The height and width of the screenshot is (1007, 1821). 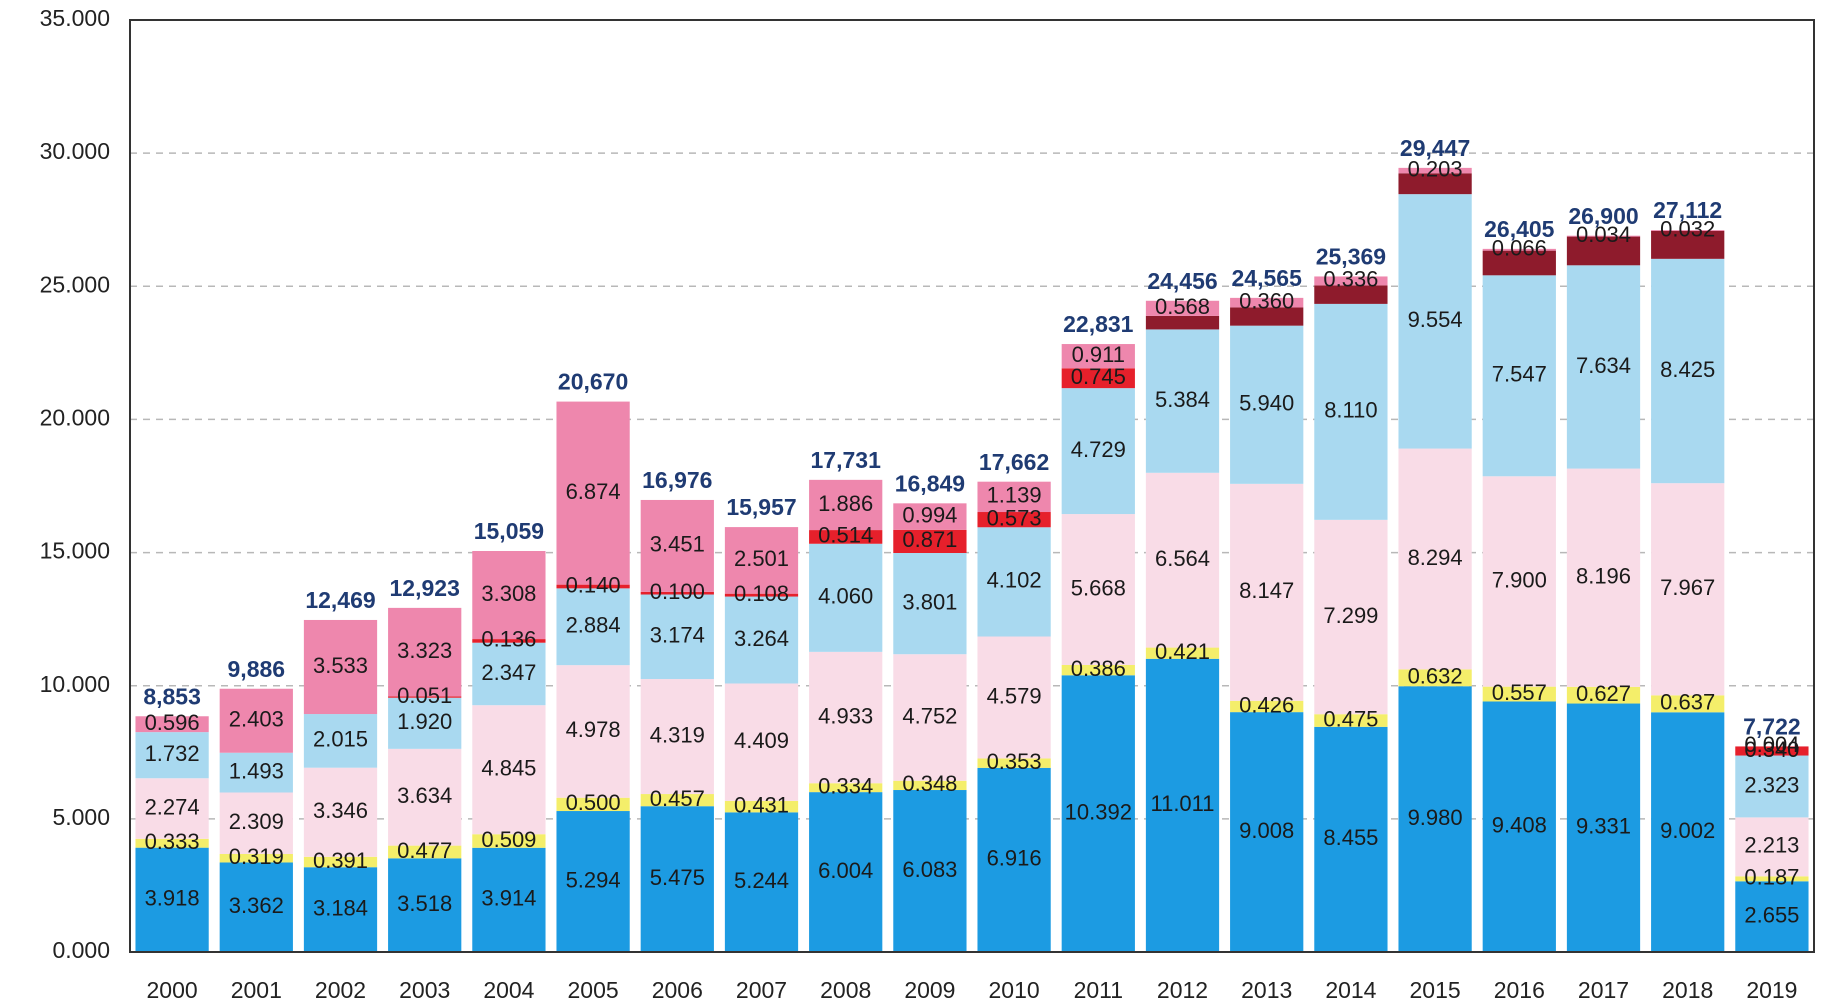 I want to click on segment-label: 2.501, so click(x=761, y=558).